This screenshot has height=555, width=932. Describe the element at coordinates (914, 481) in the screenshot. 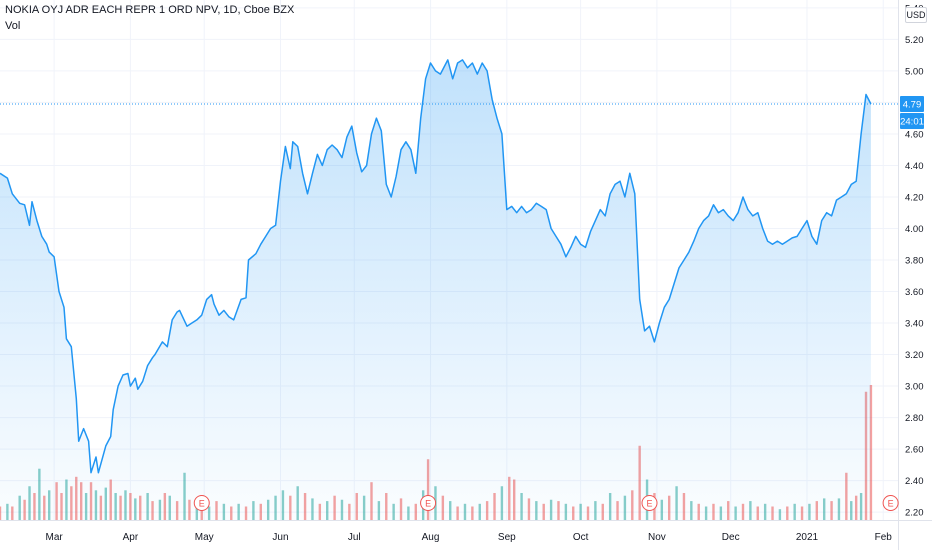

I see `y-tick-label: 2.40` at that location.